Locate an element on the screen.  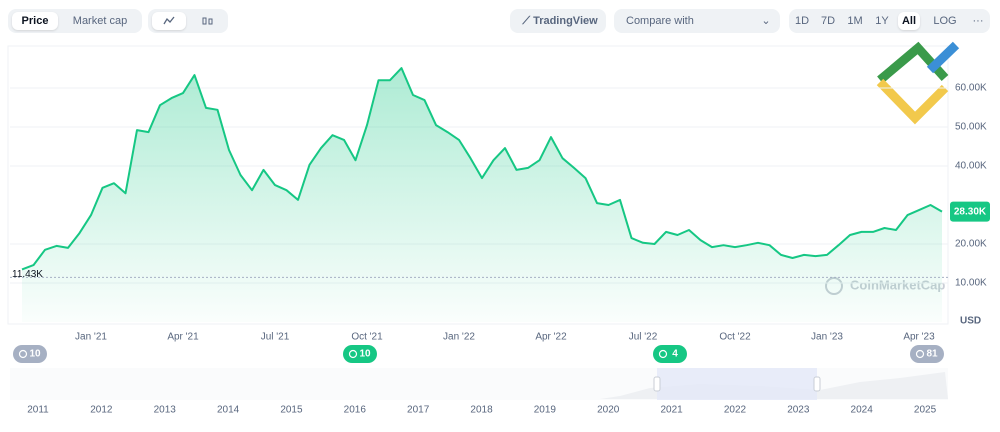
candle-icon is located at coordinates (207, 21).